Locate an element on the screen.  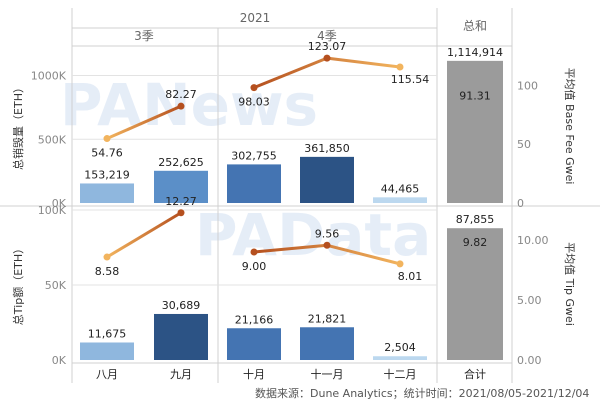
bottom-right-axis-title: 平均值 Tip Gwei is located at coordinates (569, 284).